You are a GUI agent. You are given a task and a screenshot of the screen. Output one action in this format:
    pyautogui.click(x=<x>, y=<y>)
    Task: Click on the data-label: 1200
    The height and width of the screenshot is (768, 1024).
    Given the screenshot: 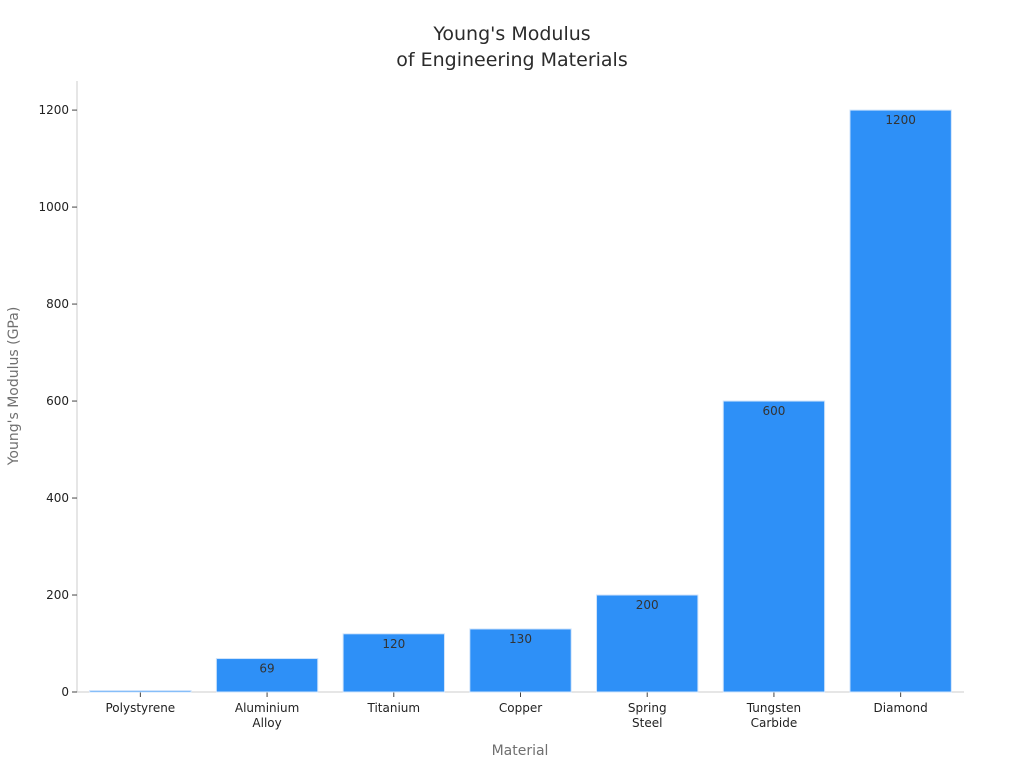 What is the action you would take?
    pyautogui.click(x=900, y=120)
    